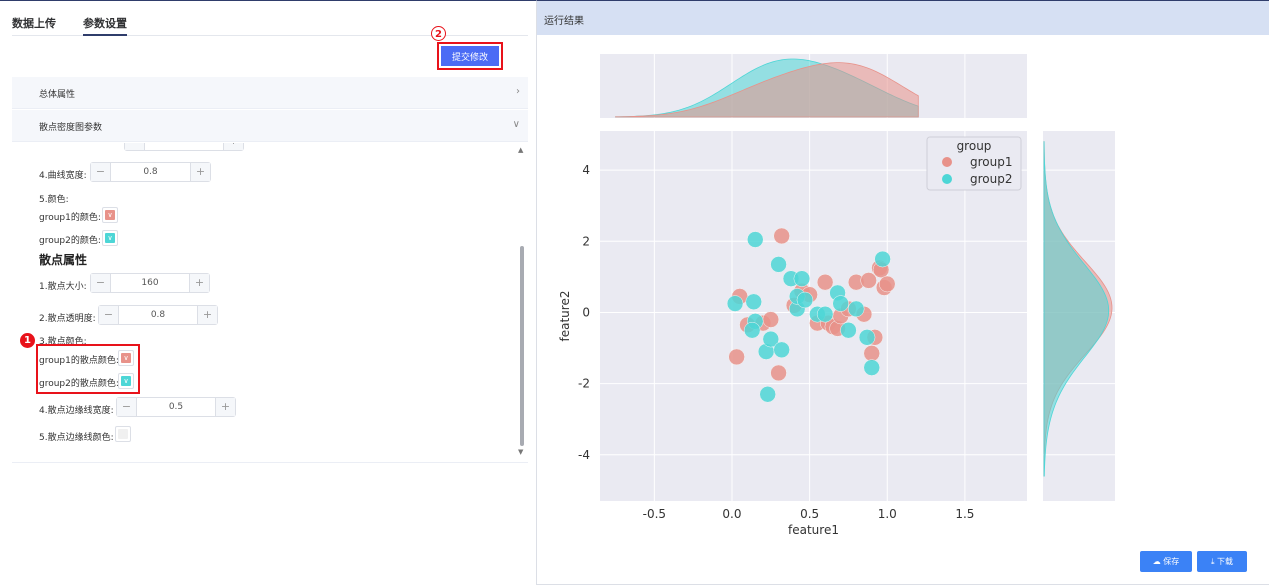  Describe the element at coordinates (1225, 561) in the screenshot. I see `download-button-label: 下载` at that location.